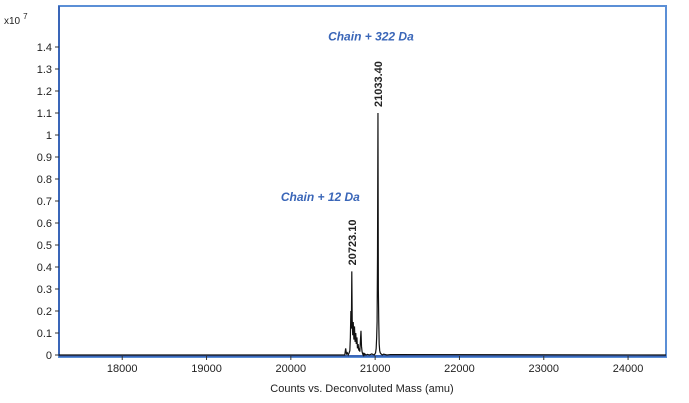  I want to click on y-tick-label: 1, so click(49, 136).